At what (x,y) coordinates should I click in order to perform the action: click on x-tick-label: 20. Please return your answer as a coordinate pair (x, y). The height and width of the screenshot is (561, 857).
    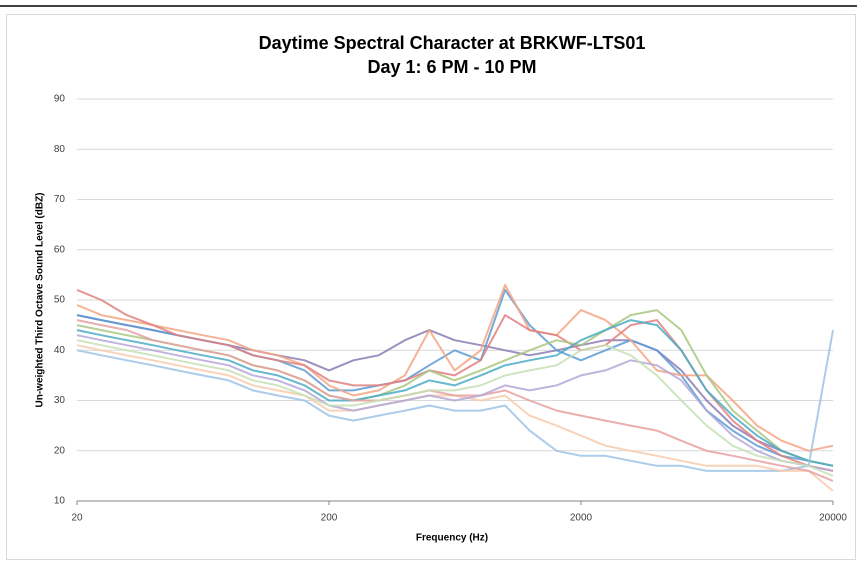
    Looking at the image, I should click on (77, 518).